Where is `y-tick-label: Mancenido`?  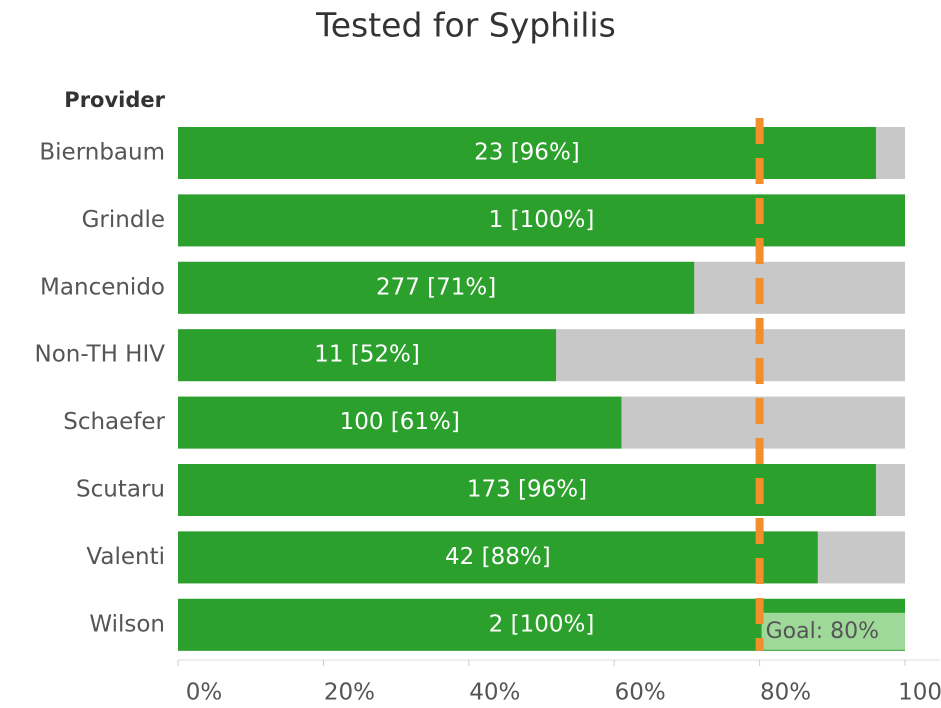 y-tick-label: Mancenido is located at coordinates (102, 287).